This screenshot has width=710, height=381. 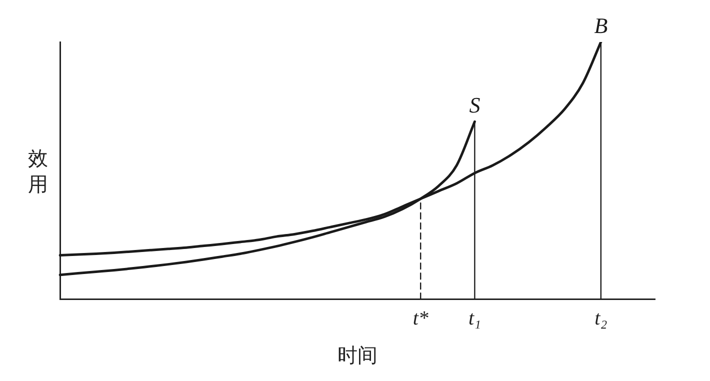 What do you see at coordinates (474, 105) in the screenshot?
I see `series-label: S` at bounding box center [474, 105].